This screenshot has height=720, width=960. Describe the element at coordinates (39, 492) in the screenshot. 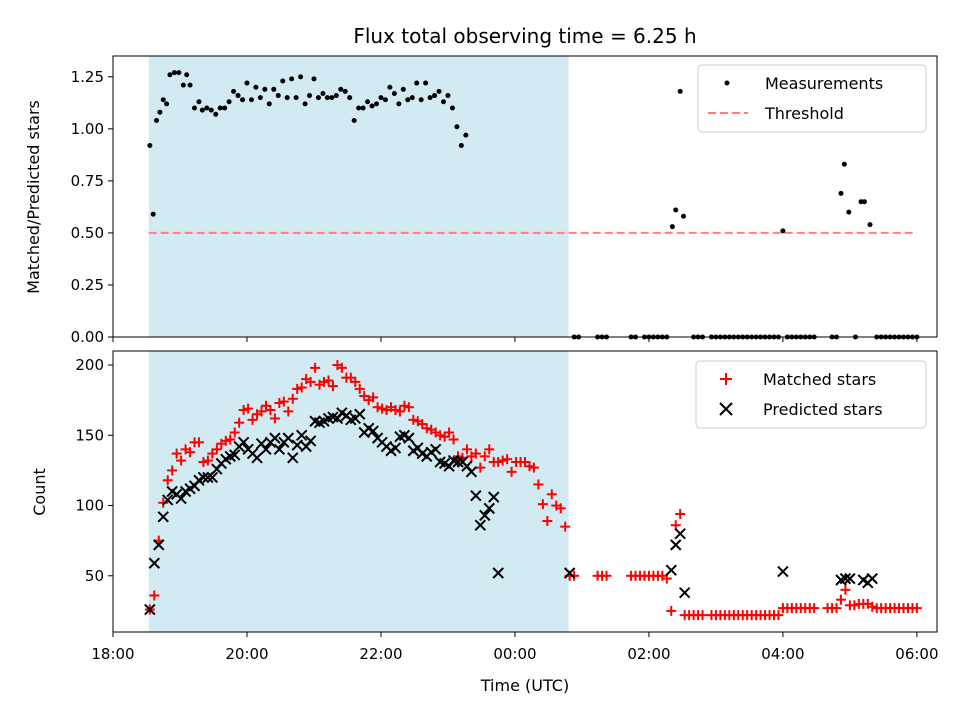

I see `bottom-ylabel: Count` at that location.